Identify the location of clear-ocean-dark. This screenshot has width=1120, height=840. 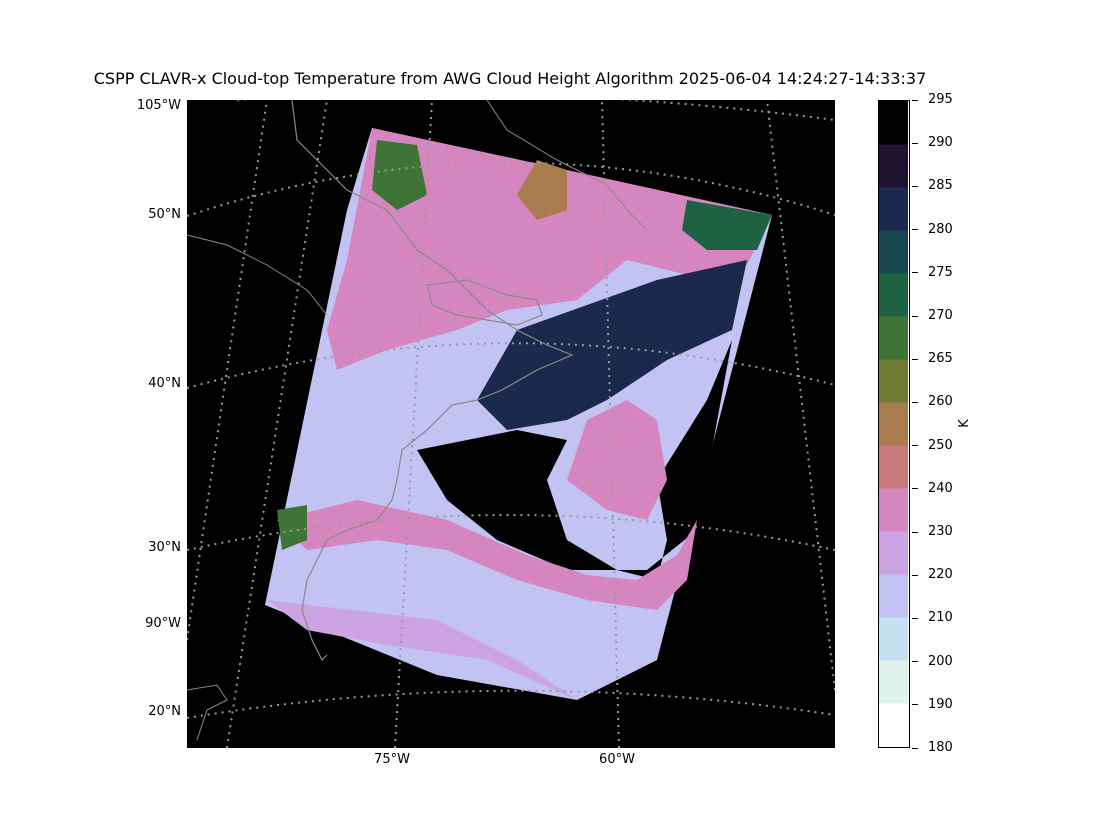
(612, 345).